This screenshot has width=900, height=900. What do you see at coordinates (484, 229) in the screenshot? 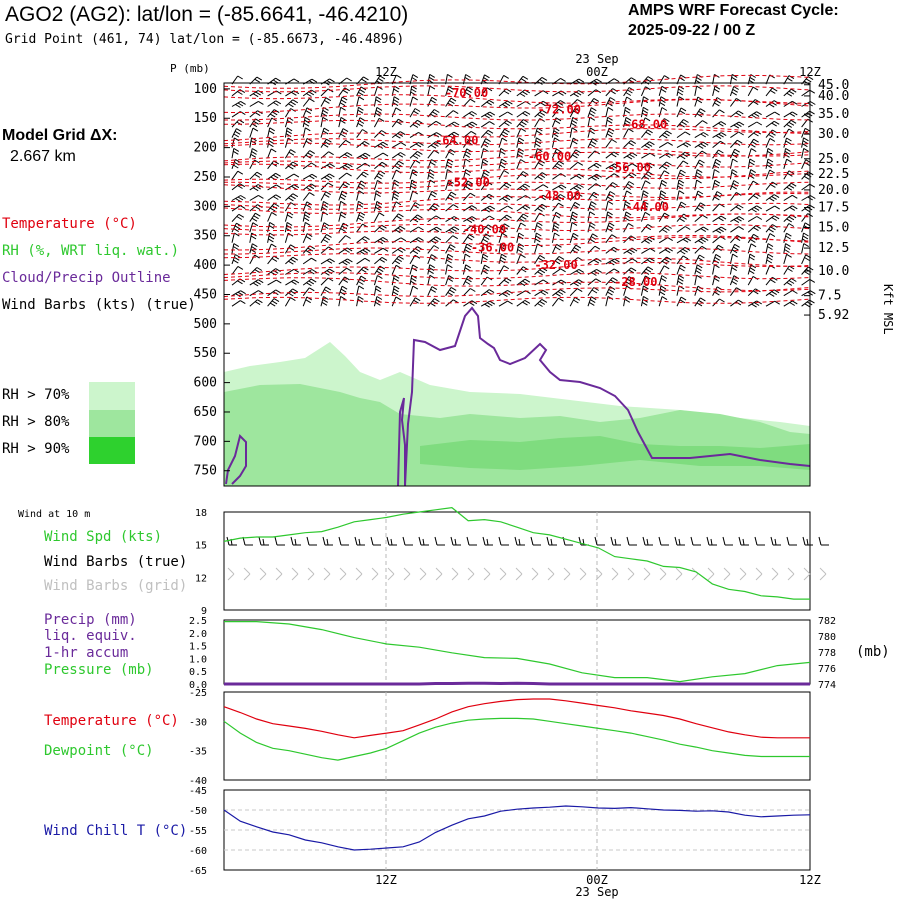
I see `temperature-contour-label: -40.00` at bounding box center [484, 229].